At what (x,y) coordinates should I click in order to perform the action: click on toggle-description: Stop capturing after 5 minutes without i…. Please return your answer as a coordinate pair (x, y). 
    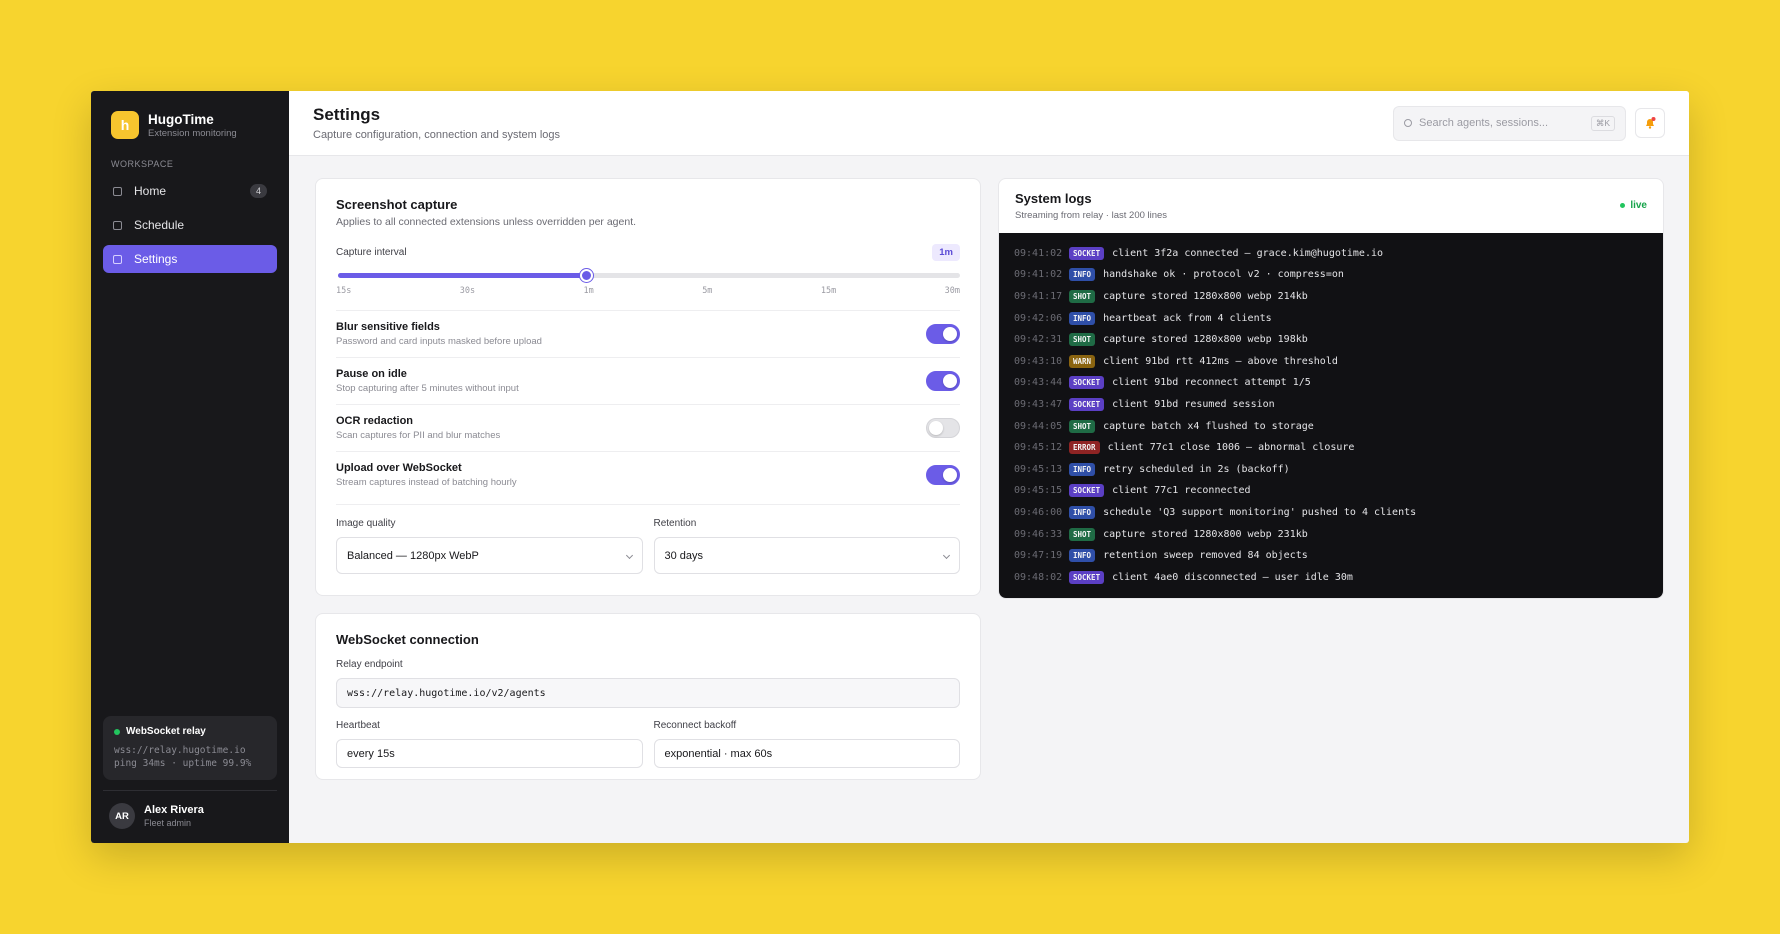
    Looking at the image, I should click on (427, 388).